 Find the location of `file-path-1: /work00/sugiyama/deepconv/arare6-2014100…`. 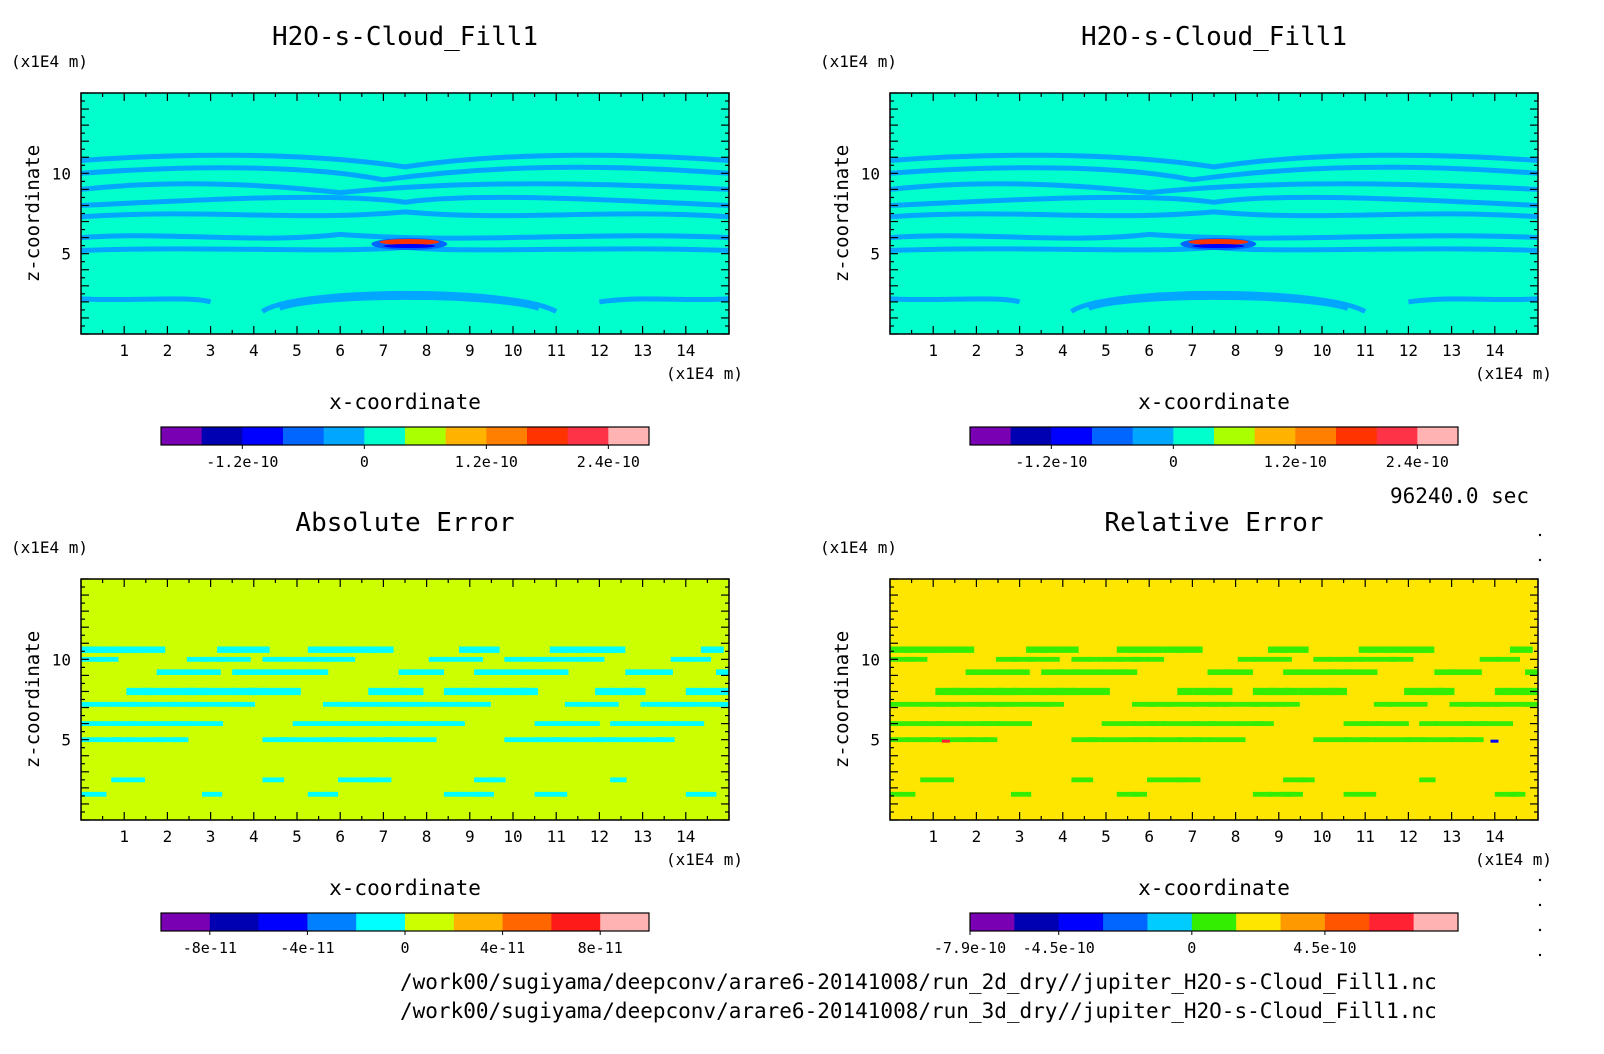

file-path-1: /work00/sugiyama/deepconv/arare6-2014100… is located at coordinates (918, 982).